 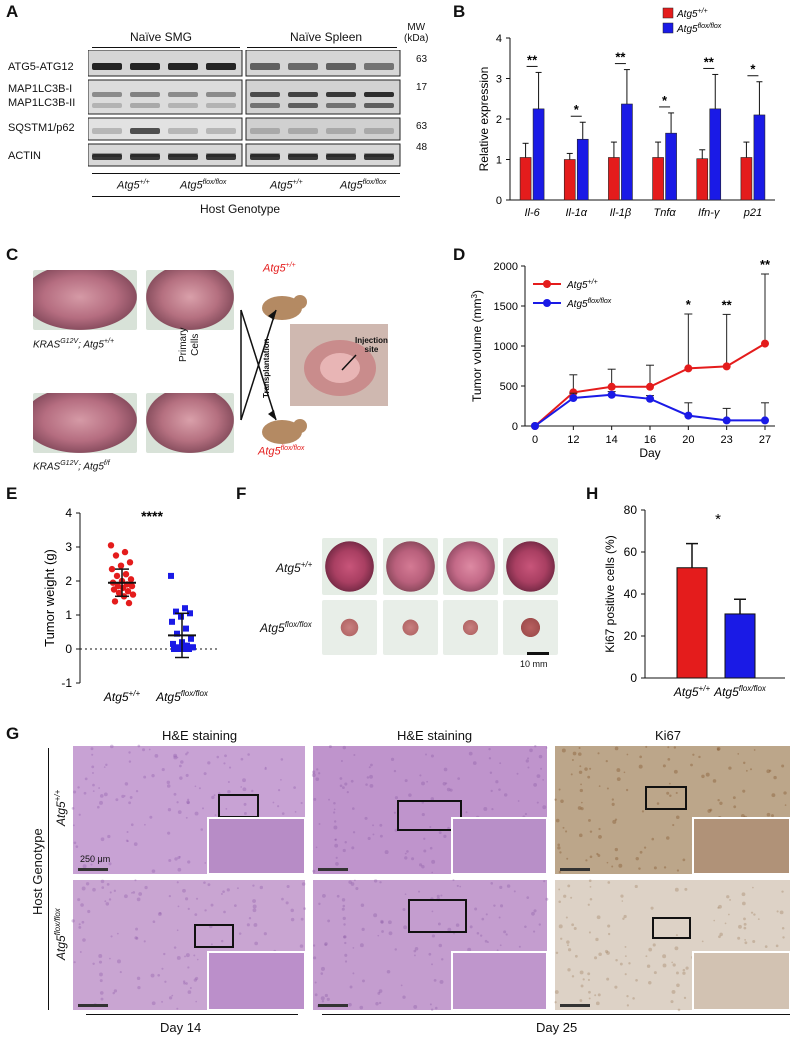 What do you see at coordinates (727, 440) in the screenshot?
I see `d-xtick-label: 23` at bounding box center [727, 440].